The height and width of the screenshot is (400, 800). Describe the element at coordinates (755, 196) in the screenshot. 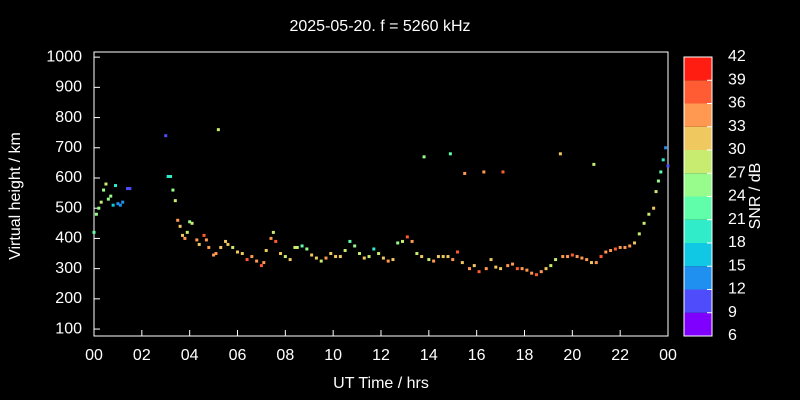

I see `colorbar-label: SNR / dB` at that location.